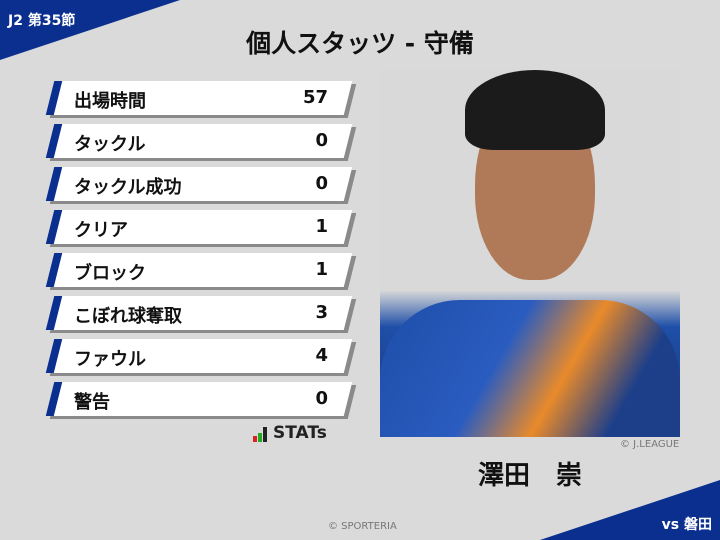  What do you see at coordinates (201, 142) in the screenshot?
I see `stat-row: タックル 0` at bounding box center [201, 142].